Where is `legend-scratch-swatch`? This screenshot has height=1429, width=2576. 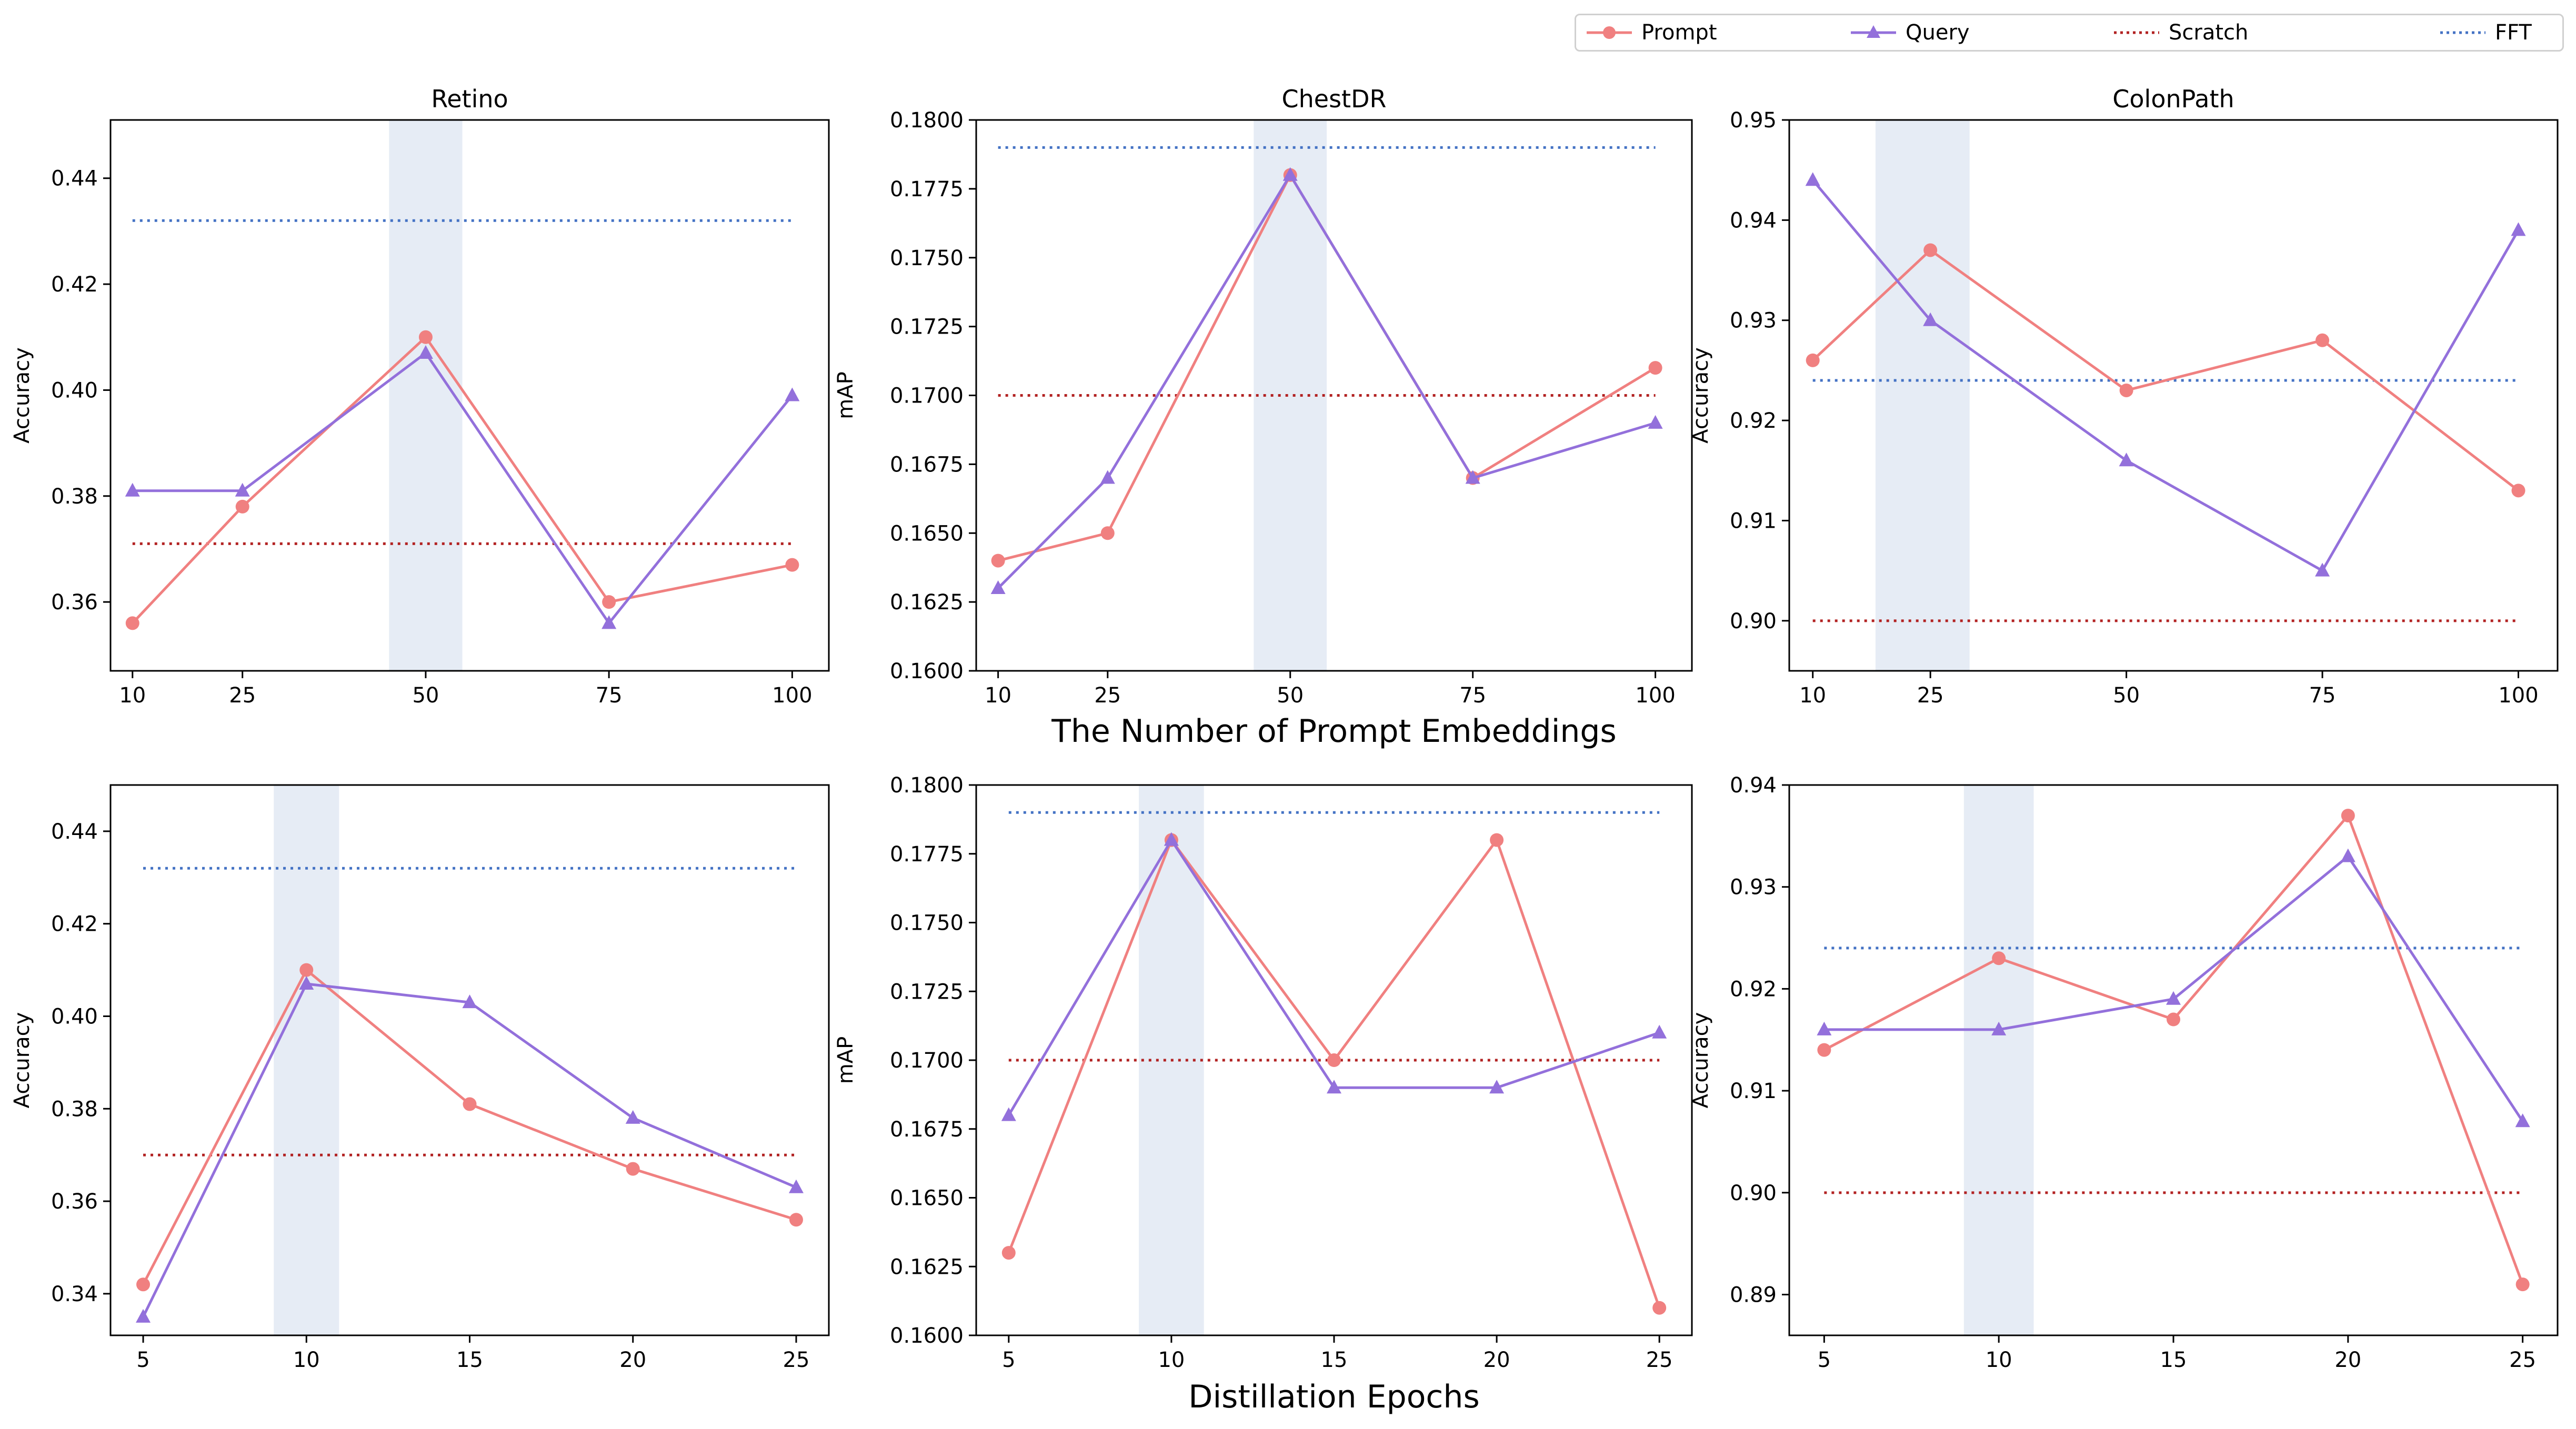
legend-scratch-swatch is located at coordinates (2136, 33).